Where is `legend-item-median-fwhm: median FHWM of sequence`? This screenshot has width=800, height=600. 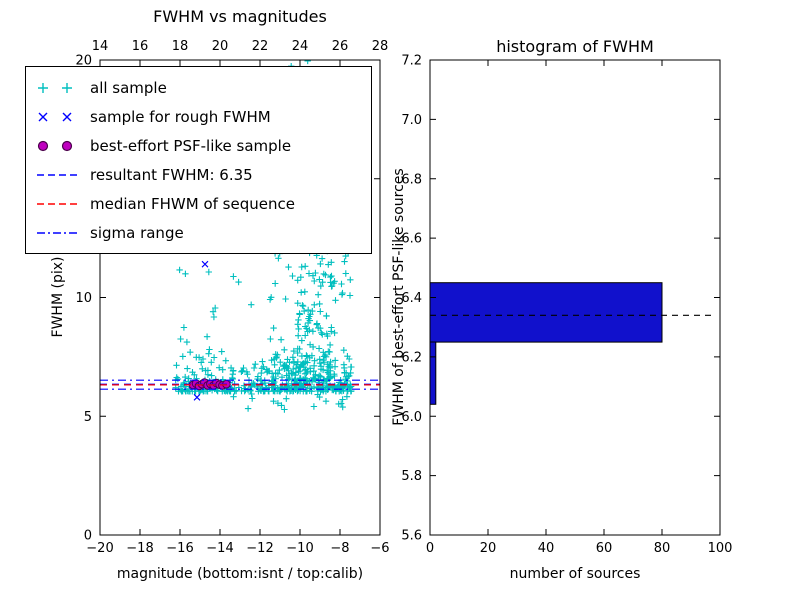
legend-item-median-fwhm: median FHWM of sequence is located at coordinates (197, 203).